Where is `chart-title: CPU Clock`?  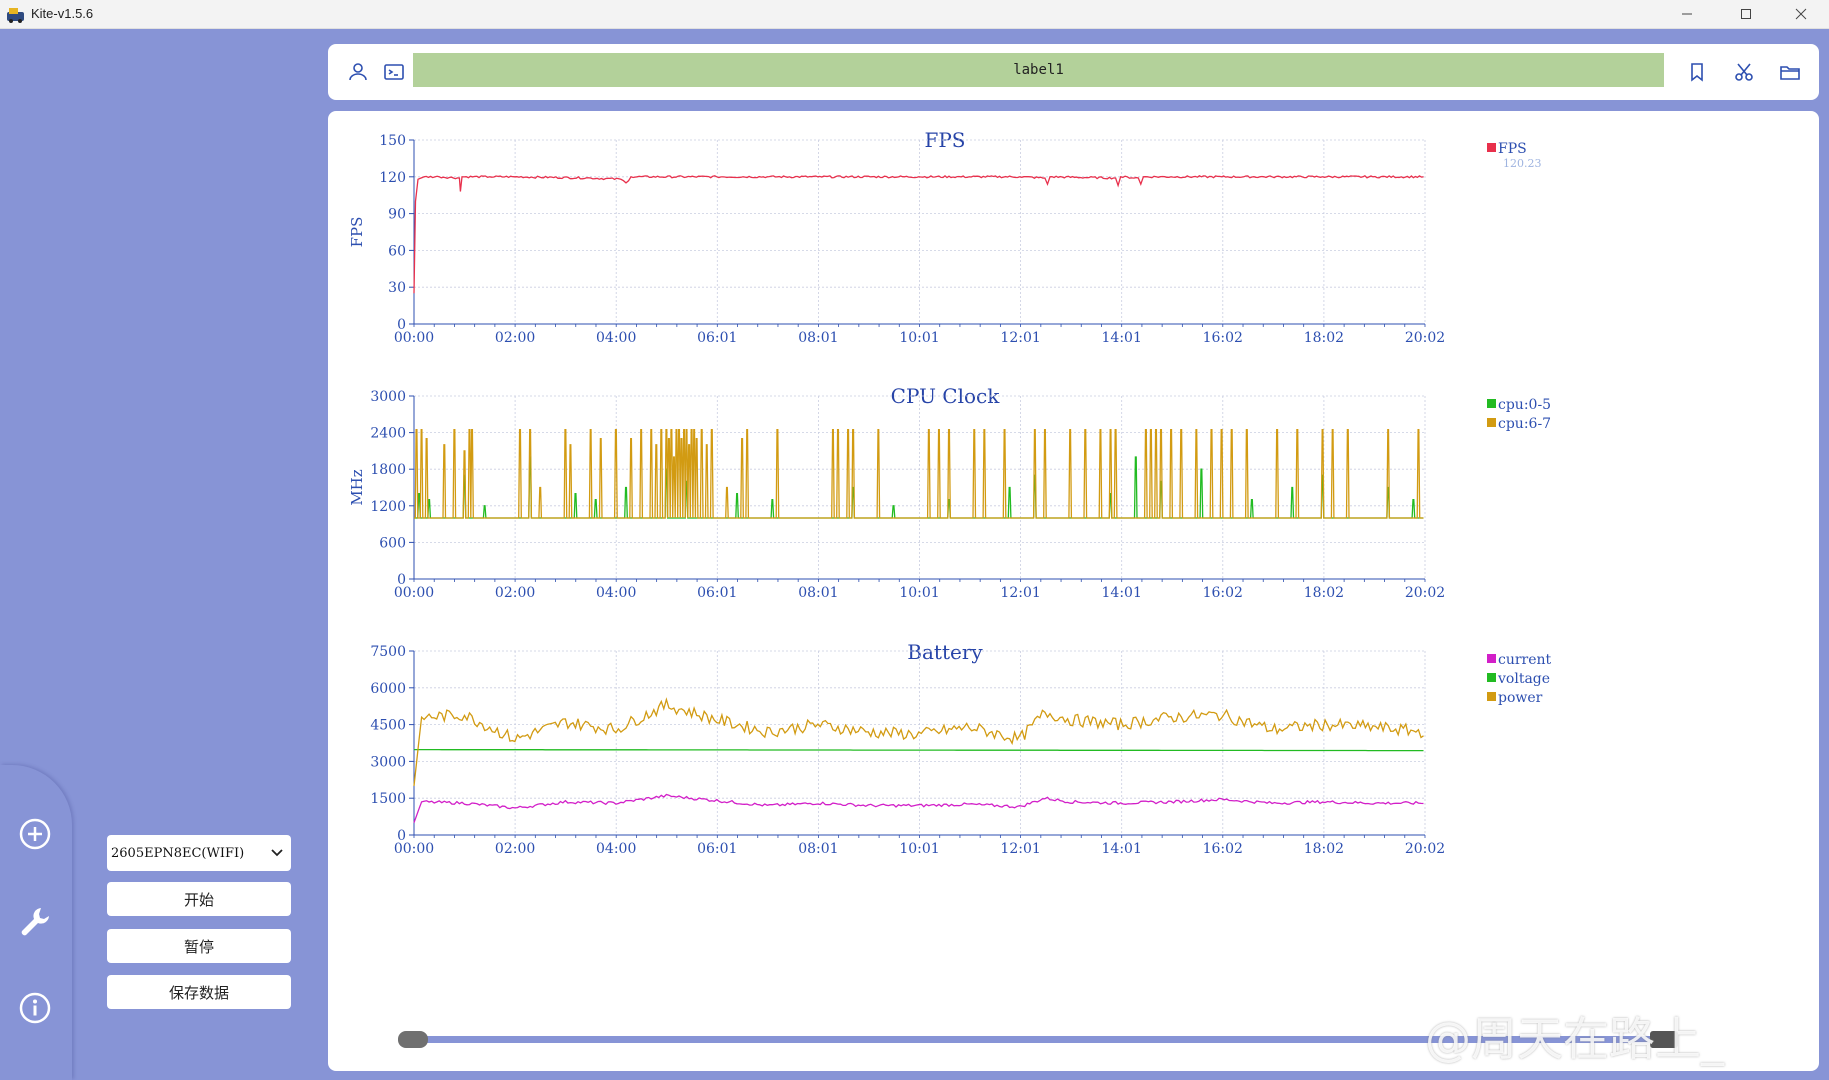
chart-title: CPU Clock is located at coordinates (946, 396).